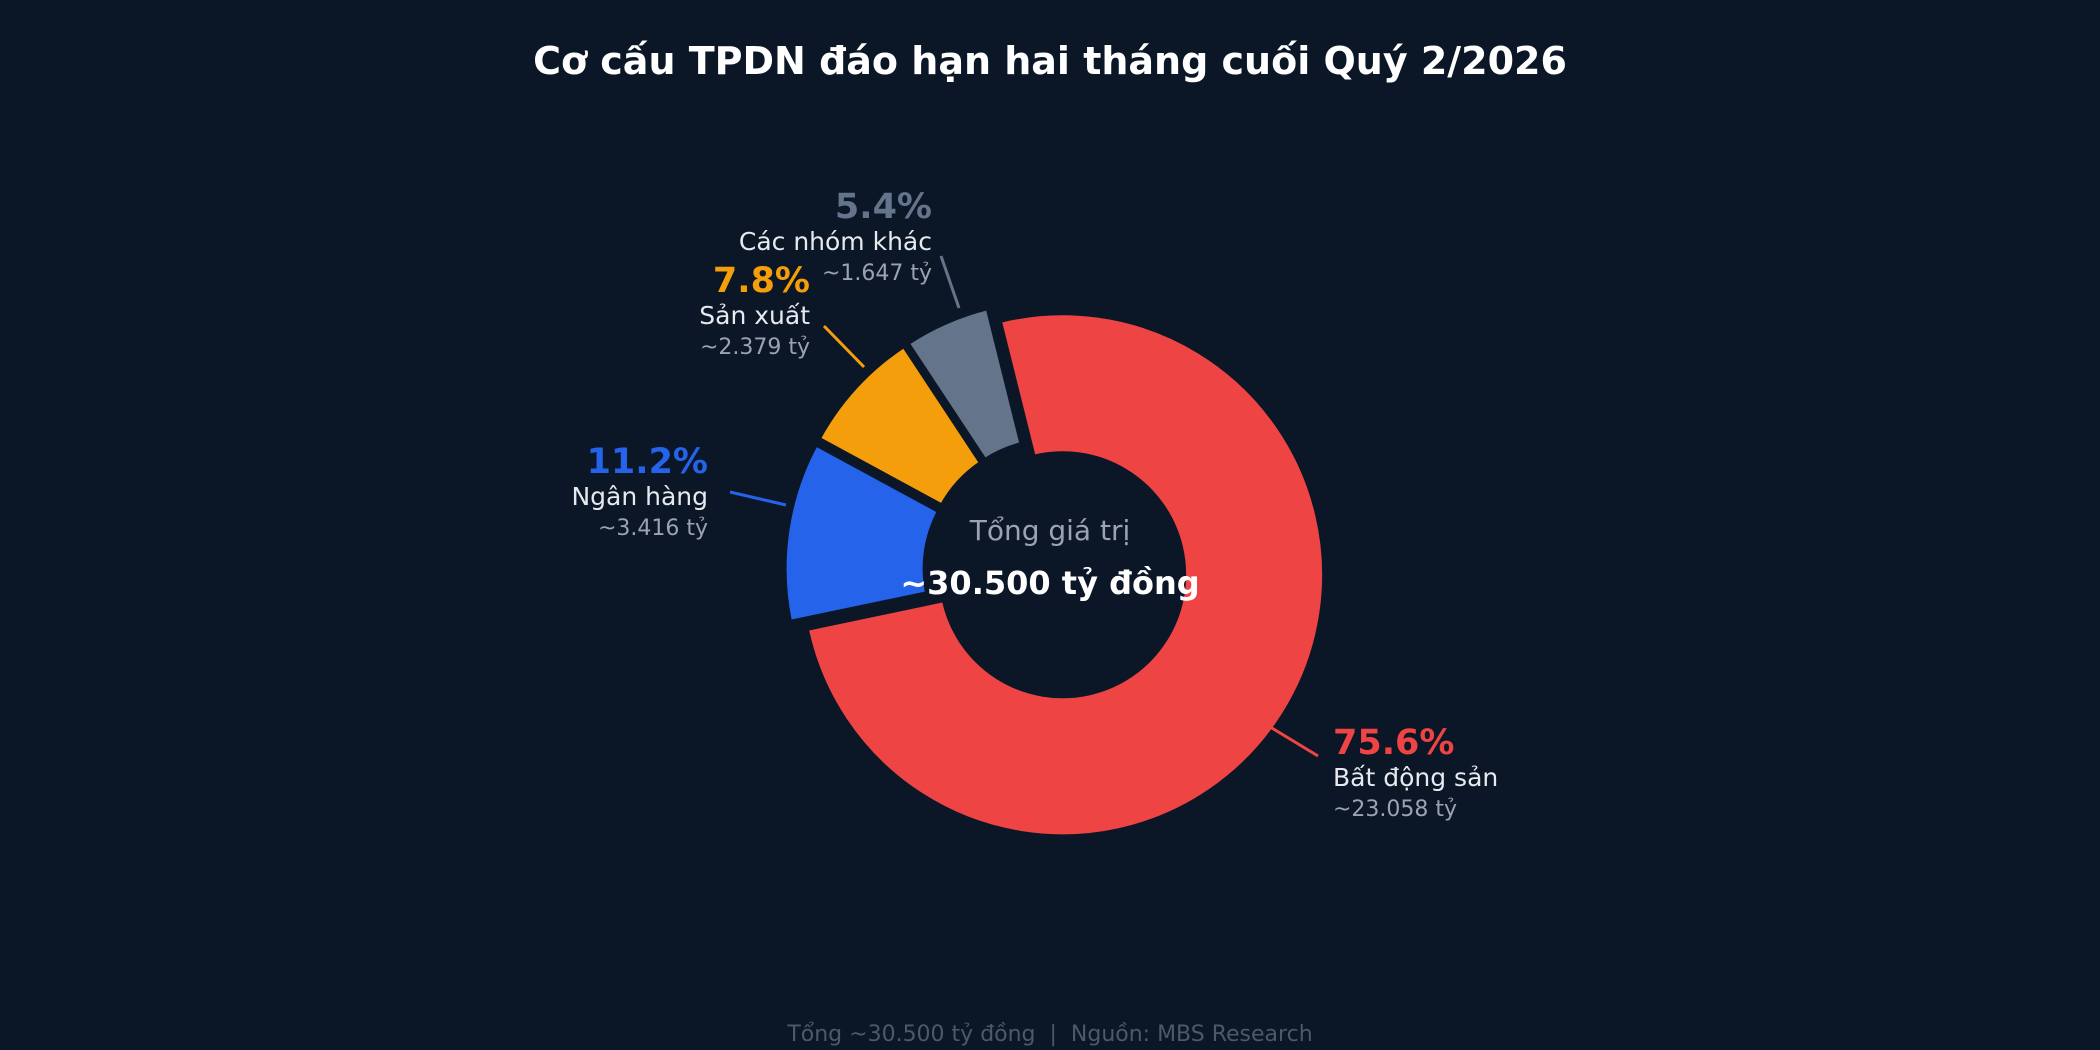 This screenshot has height=1050, width=2100. I want to click on category-label-ngan-hang: Ngân hàng, so click(639, 496).